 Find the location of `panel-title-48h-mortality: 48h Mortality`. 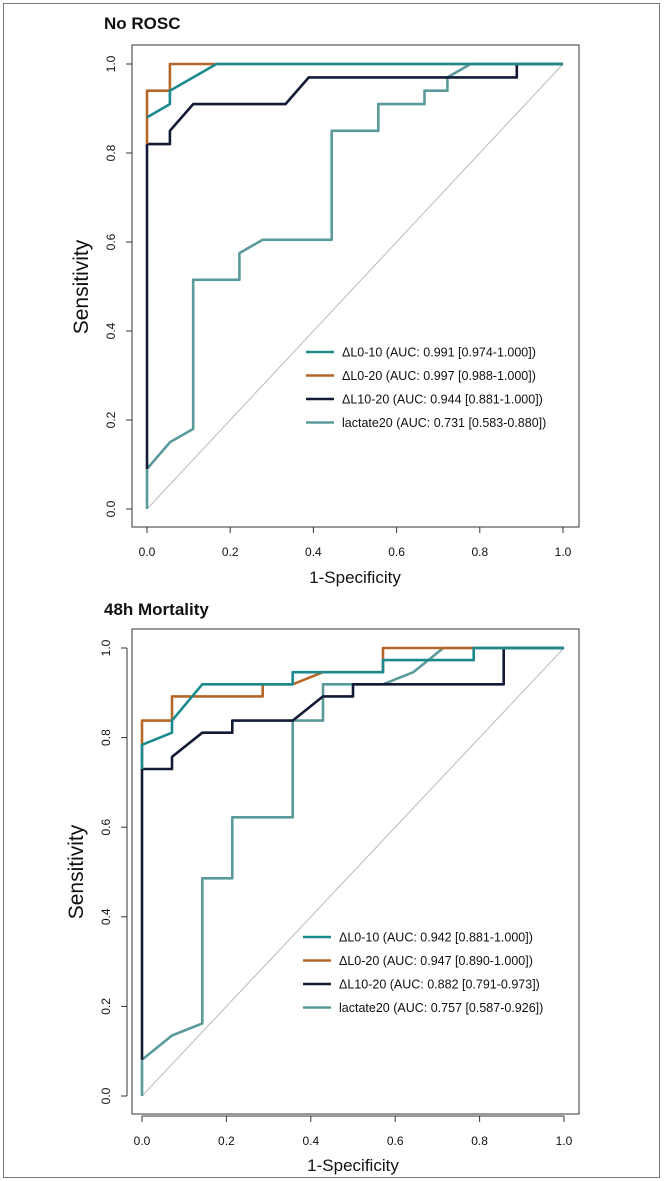

panel-title-48h-mortality: 48h Mortality is located at coordinates (156, 609).